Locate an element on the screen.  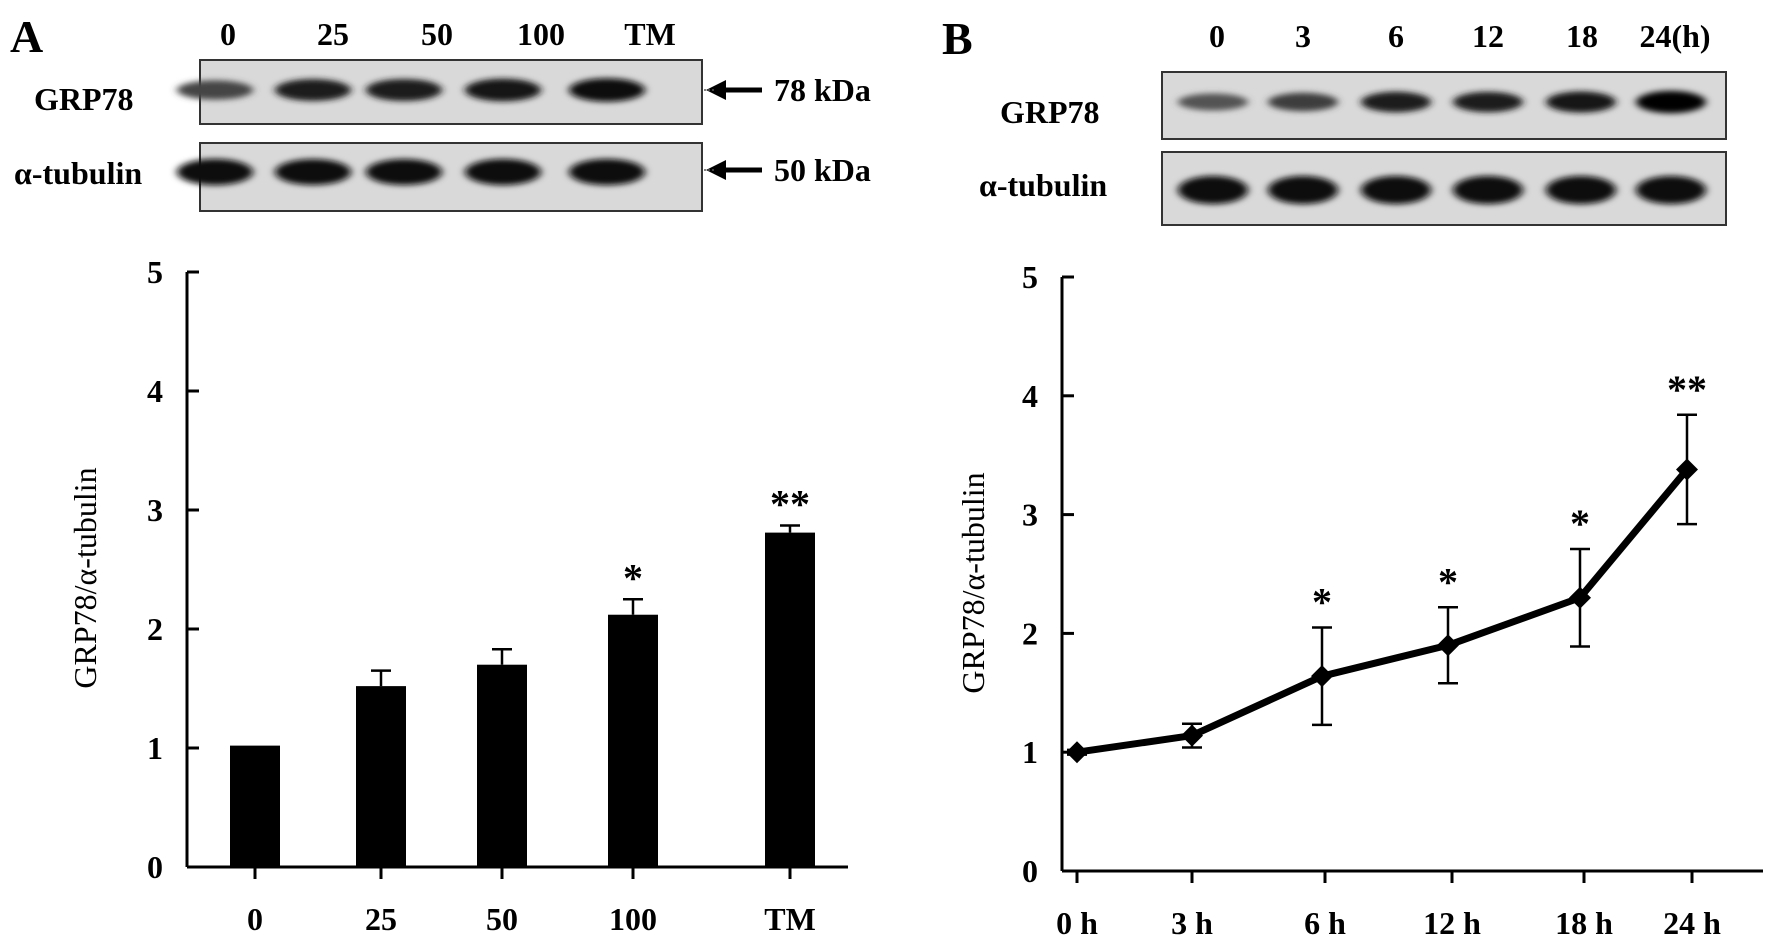
blot-a-lane-label: 0 is located at coordinates (228, 34).